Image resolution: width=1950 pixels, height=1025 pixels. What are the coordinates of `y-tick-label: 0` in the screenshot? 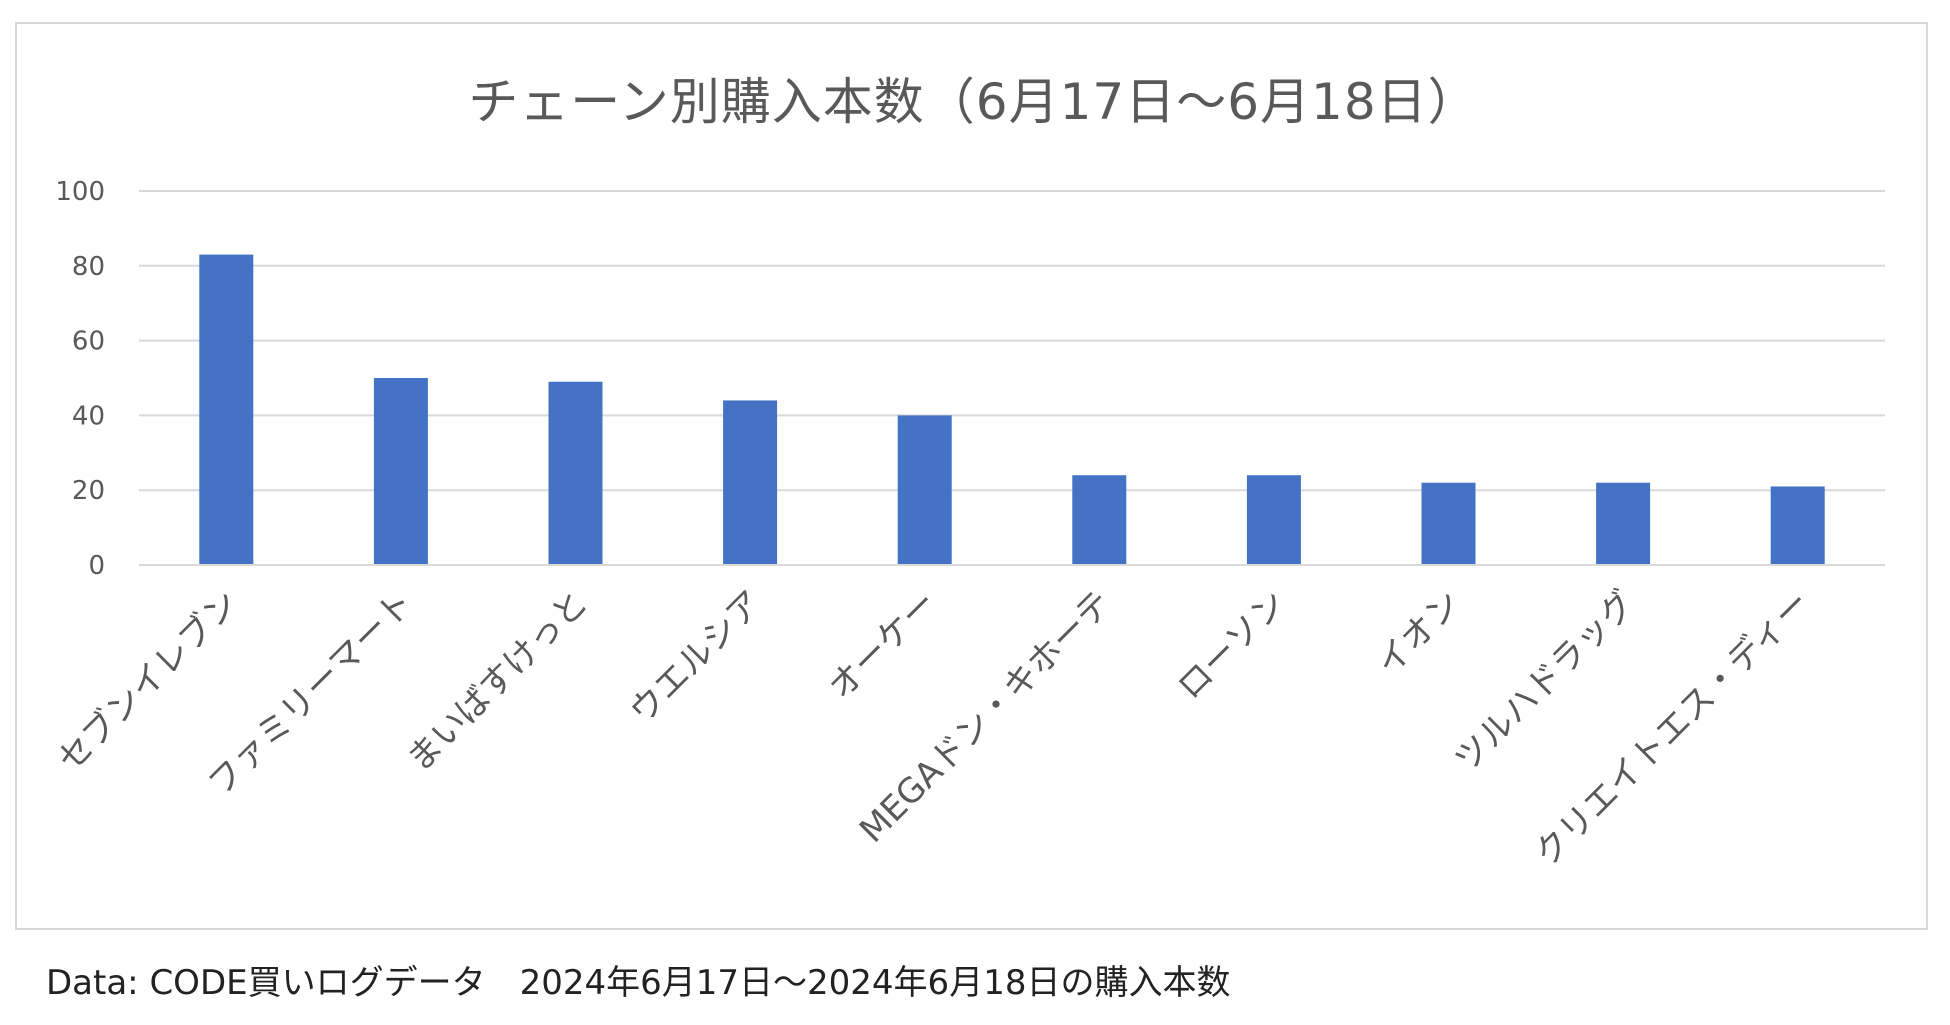 It's located at (96, 566).